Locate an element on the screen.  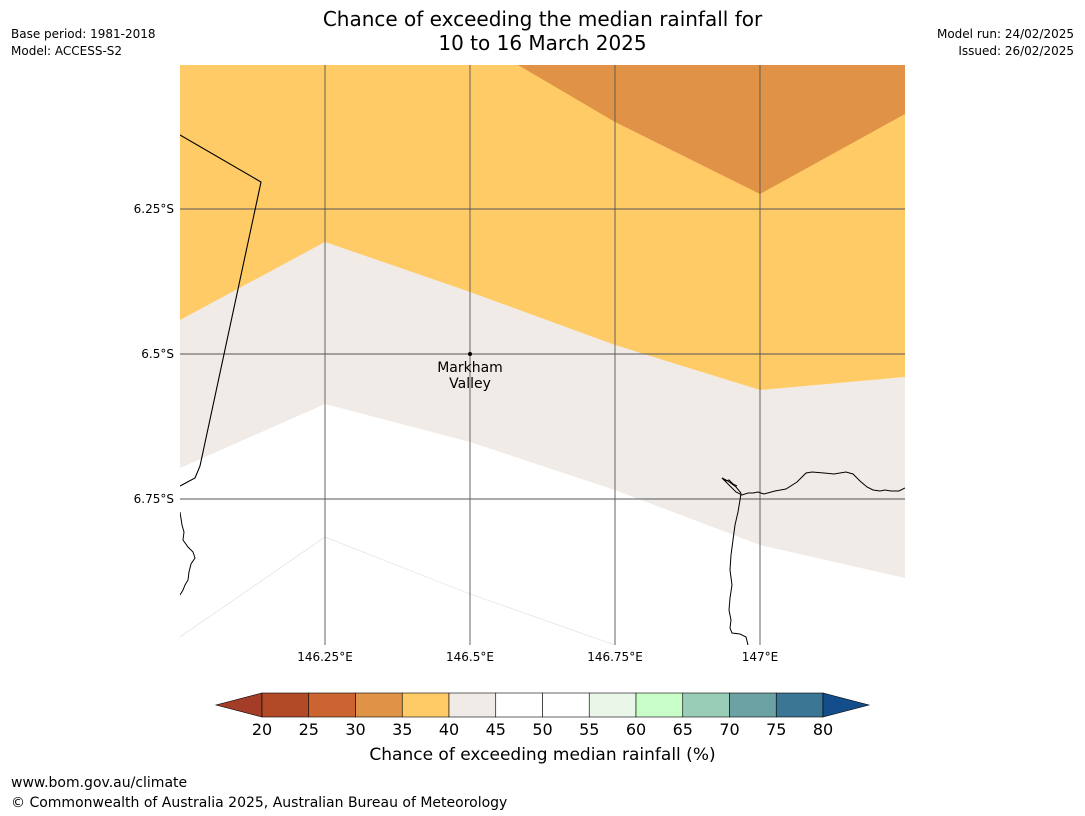
colorbar-label: Chance of exceeding median rainfall (%) is located at coordinates (542, 755).